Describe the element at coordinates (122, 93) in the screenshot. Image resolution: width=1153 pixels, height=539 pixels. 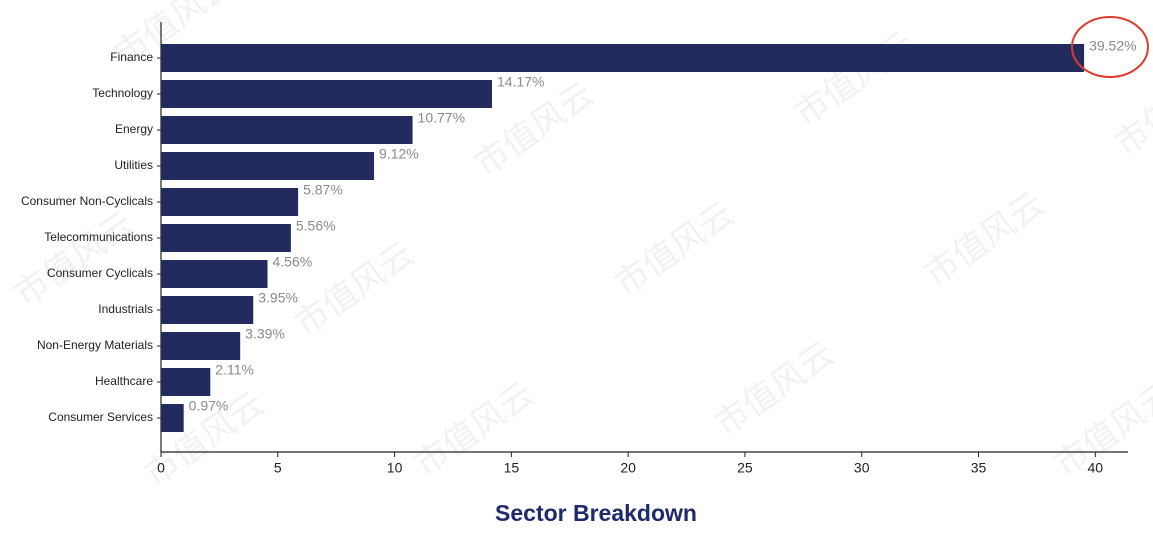
I see `y-tick-label: Technology` at that location.